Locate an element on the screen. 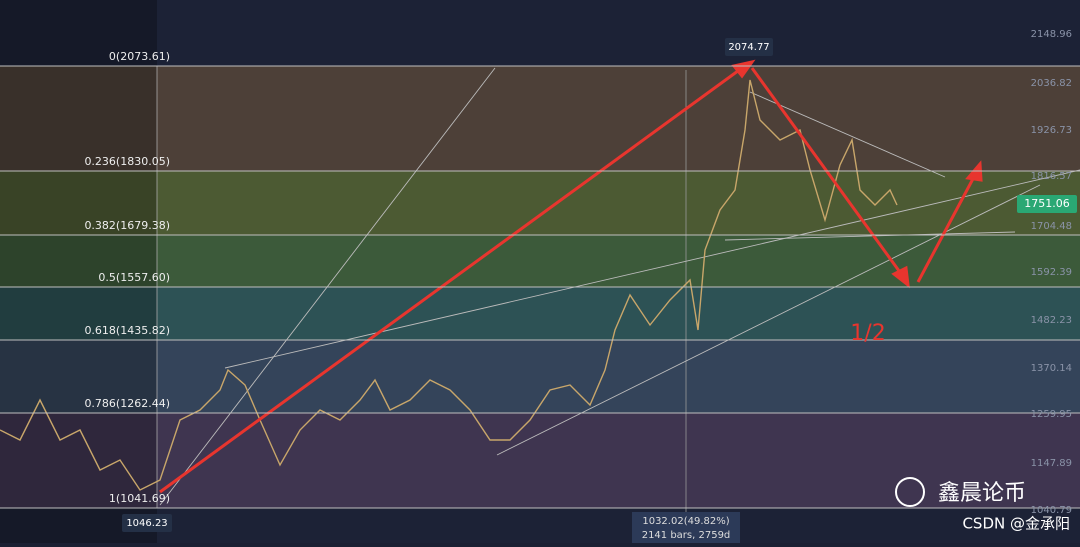 This screenshot has width=1080, height=547. annotation: 1/2 is located at coordinates (867, 333).